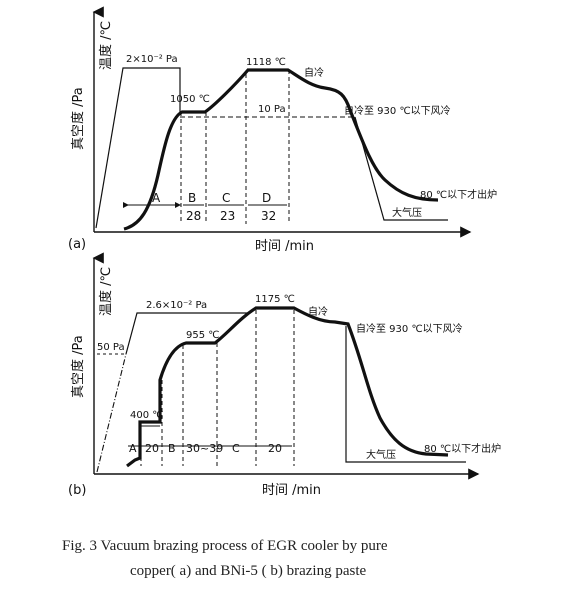 The width and height of the screenshot is (575, 606). Describe the element at coordinates (314, 72) in the screenshot. I see `annot-self-cool-a: 自冷` at that location.